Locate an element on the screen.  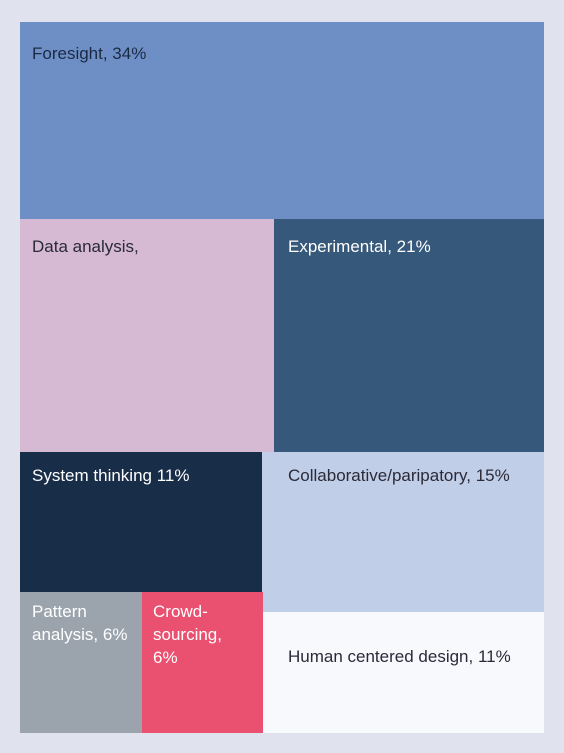
tile-pattern-analysis: Pattern analysis, 6% is located at coordinates (81, 662).